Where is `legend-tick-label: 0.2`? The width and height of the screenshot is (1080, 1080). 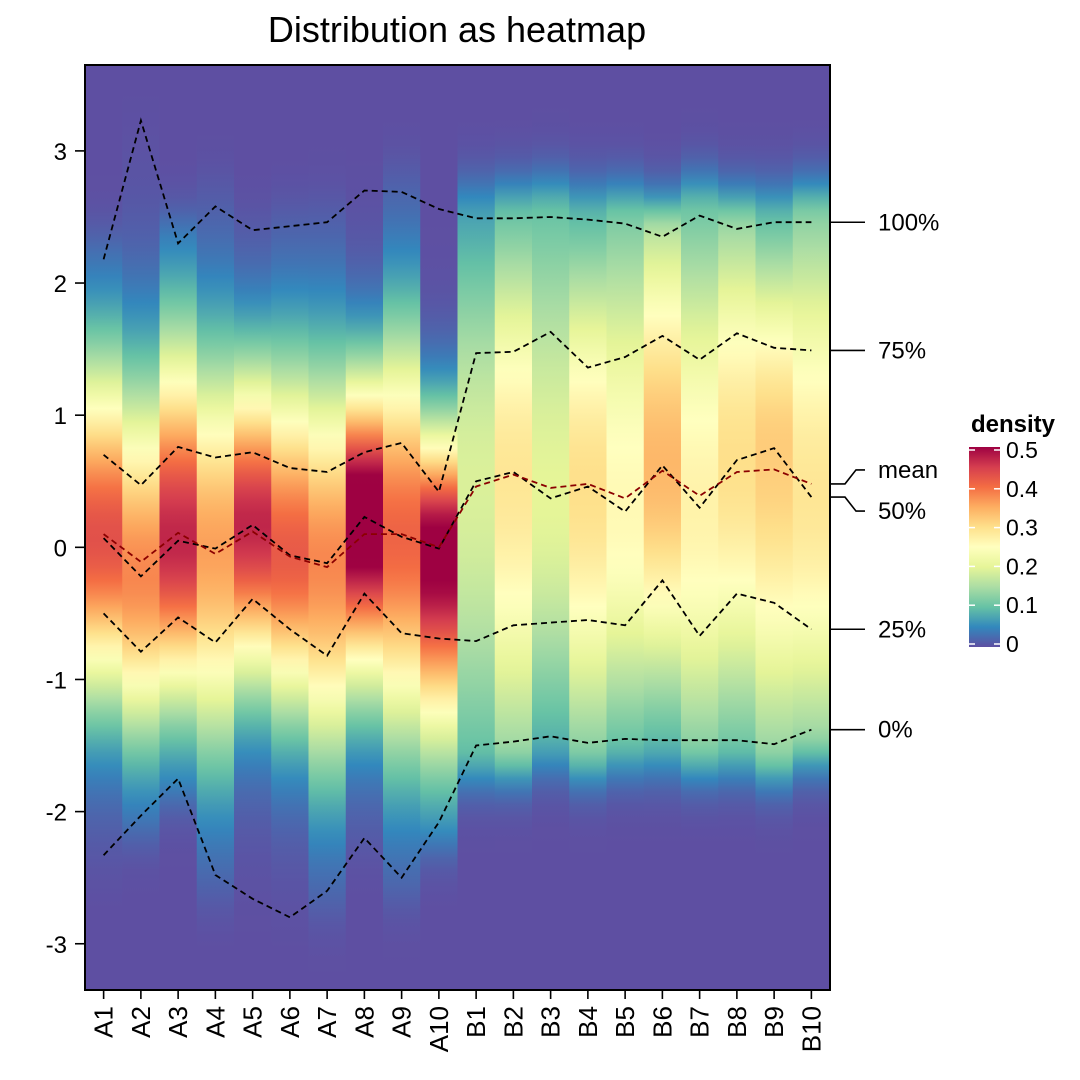
legend-tick-label: 0.2 is located at coordinates (1022, 566).